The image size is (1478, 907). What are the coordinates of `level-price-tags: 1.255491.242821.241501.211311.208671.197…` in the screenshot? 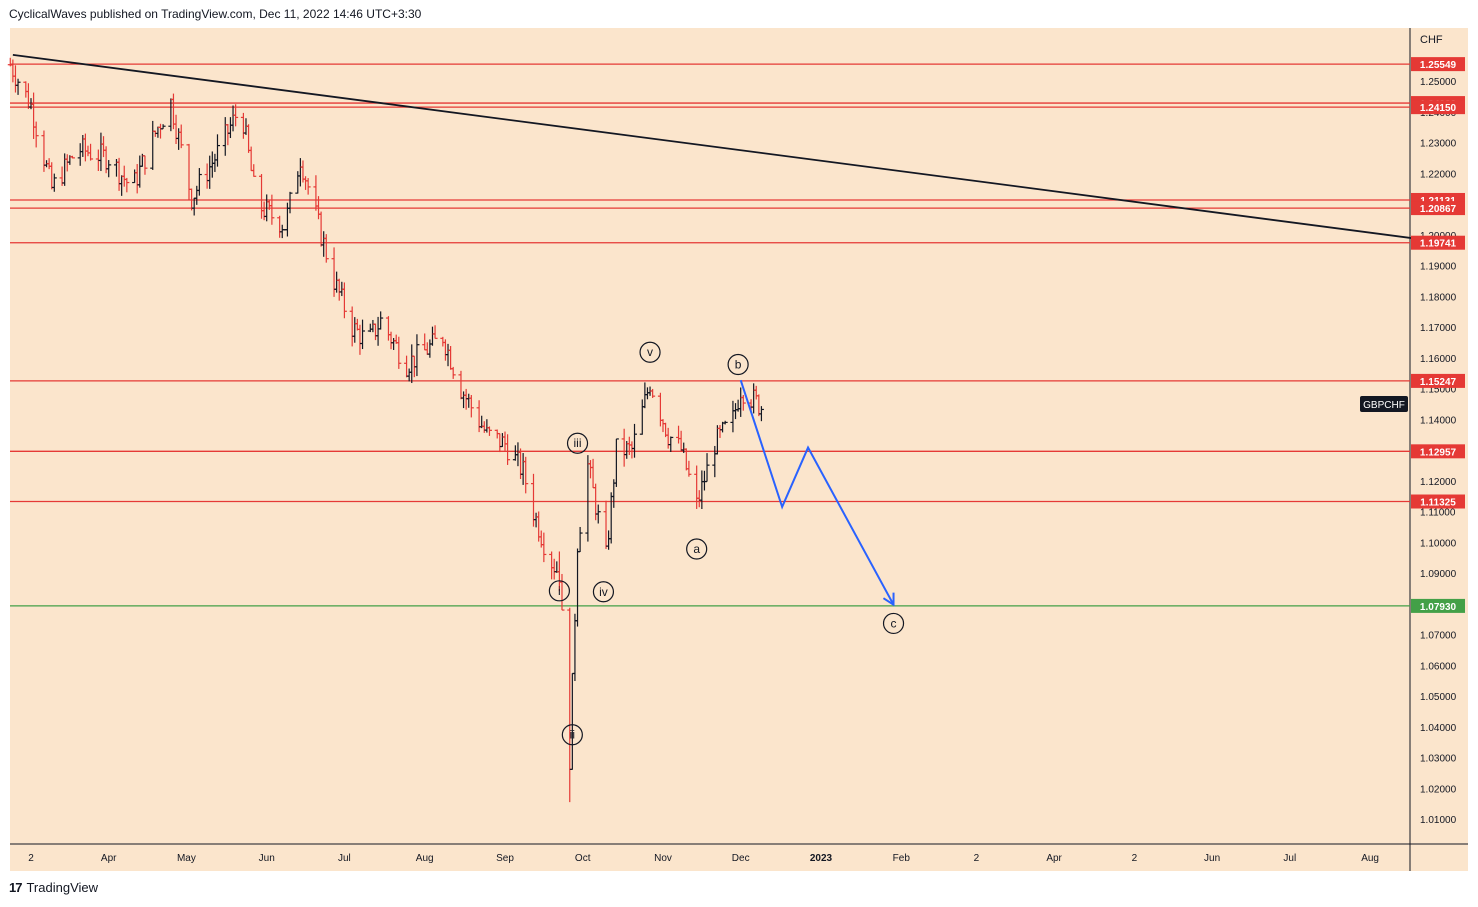 It's located at (1438, 335).